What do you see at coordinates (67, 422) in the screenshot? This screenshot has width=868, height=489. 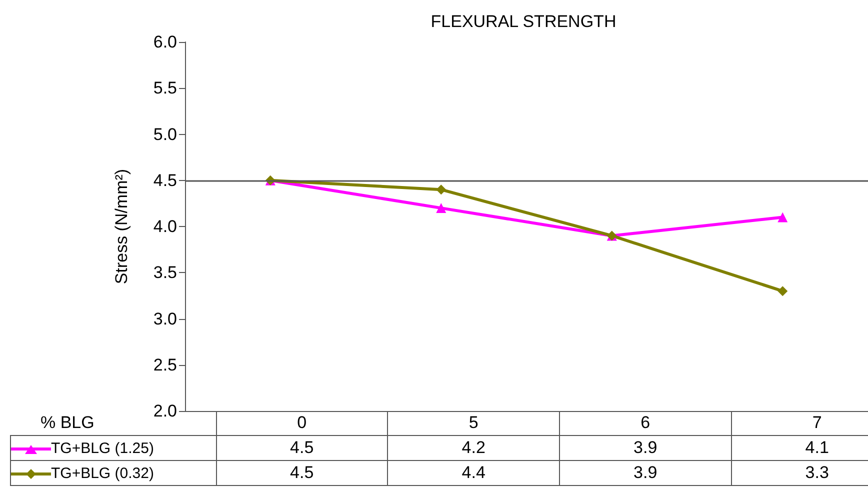 I see `x-axis-title: % BLG` at bounding box center [67, 422].